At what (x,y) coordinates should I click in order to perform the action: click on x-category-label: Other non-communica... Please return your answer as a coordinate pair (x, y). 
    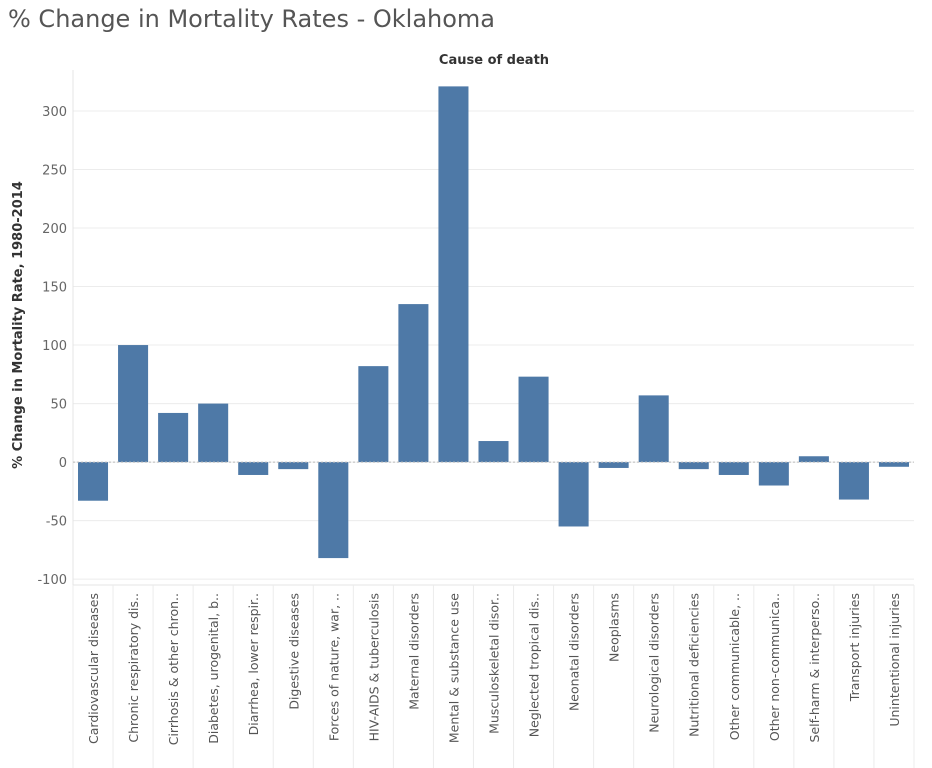
    Looking at the image, I should click on (774, 667).